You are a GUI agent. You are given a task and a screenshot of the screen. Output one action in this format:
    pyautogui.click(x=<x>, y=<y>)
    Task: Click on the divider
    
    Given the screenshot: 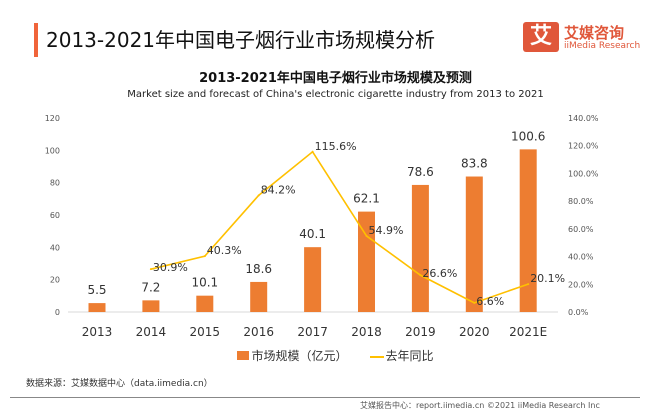 What is the action you would take?
    pyautogui.click(x=325, y=397)
    